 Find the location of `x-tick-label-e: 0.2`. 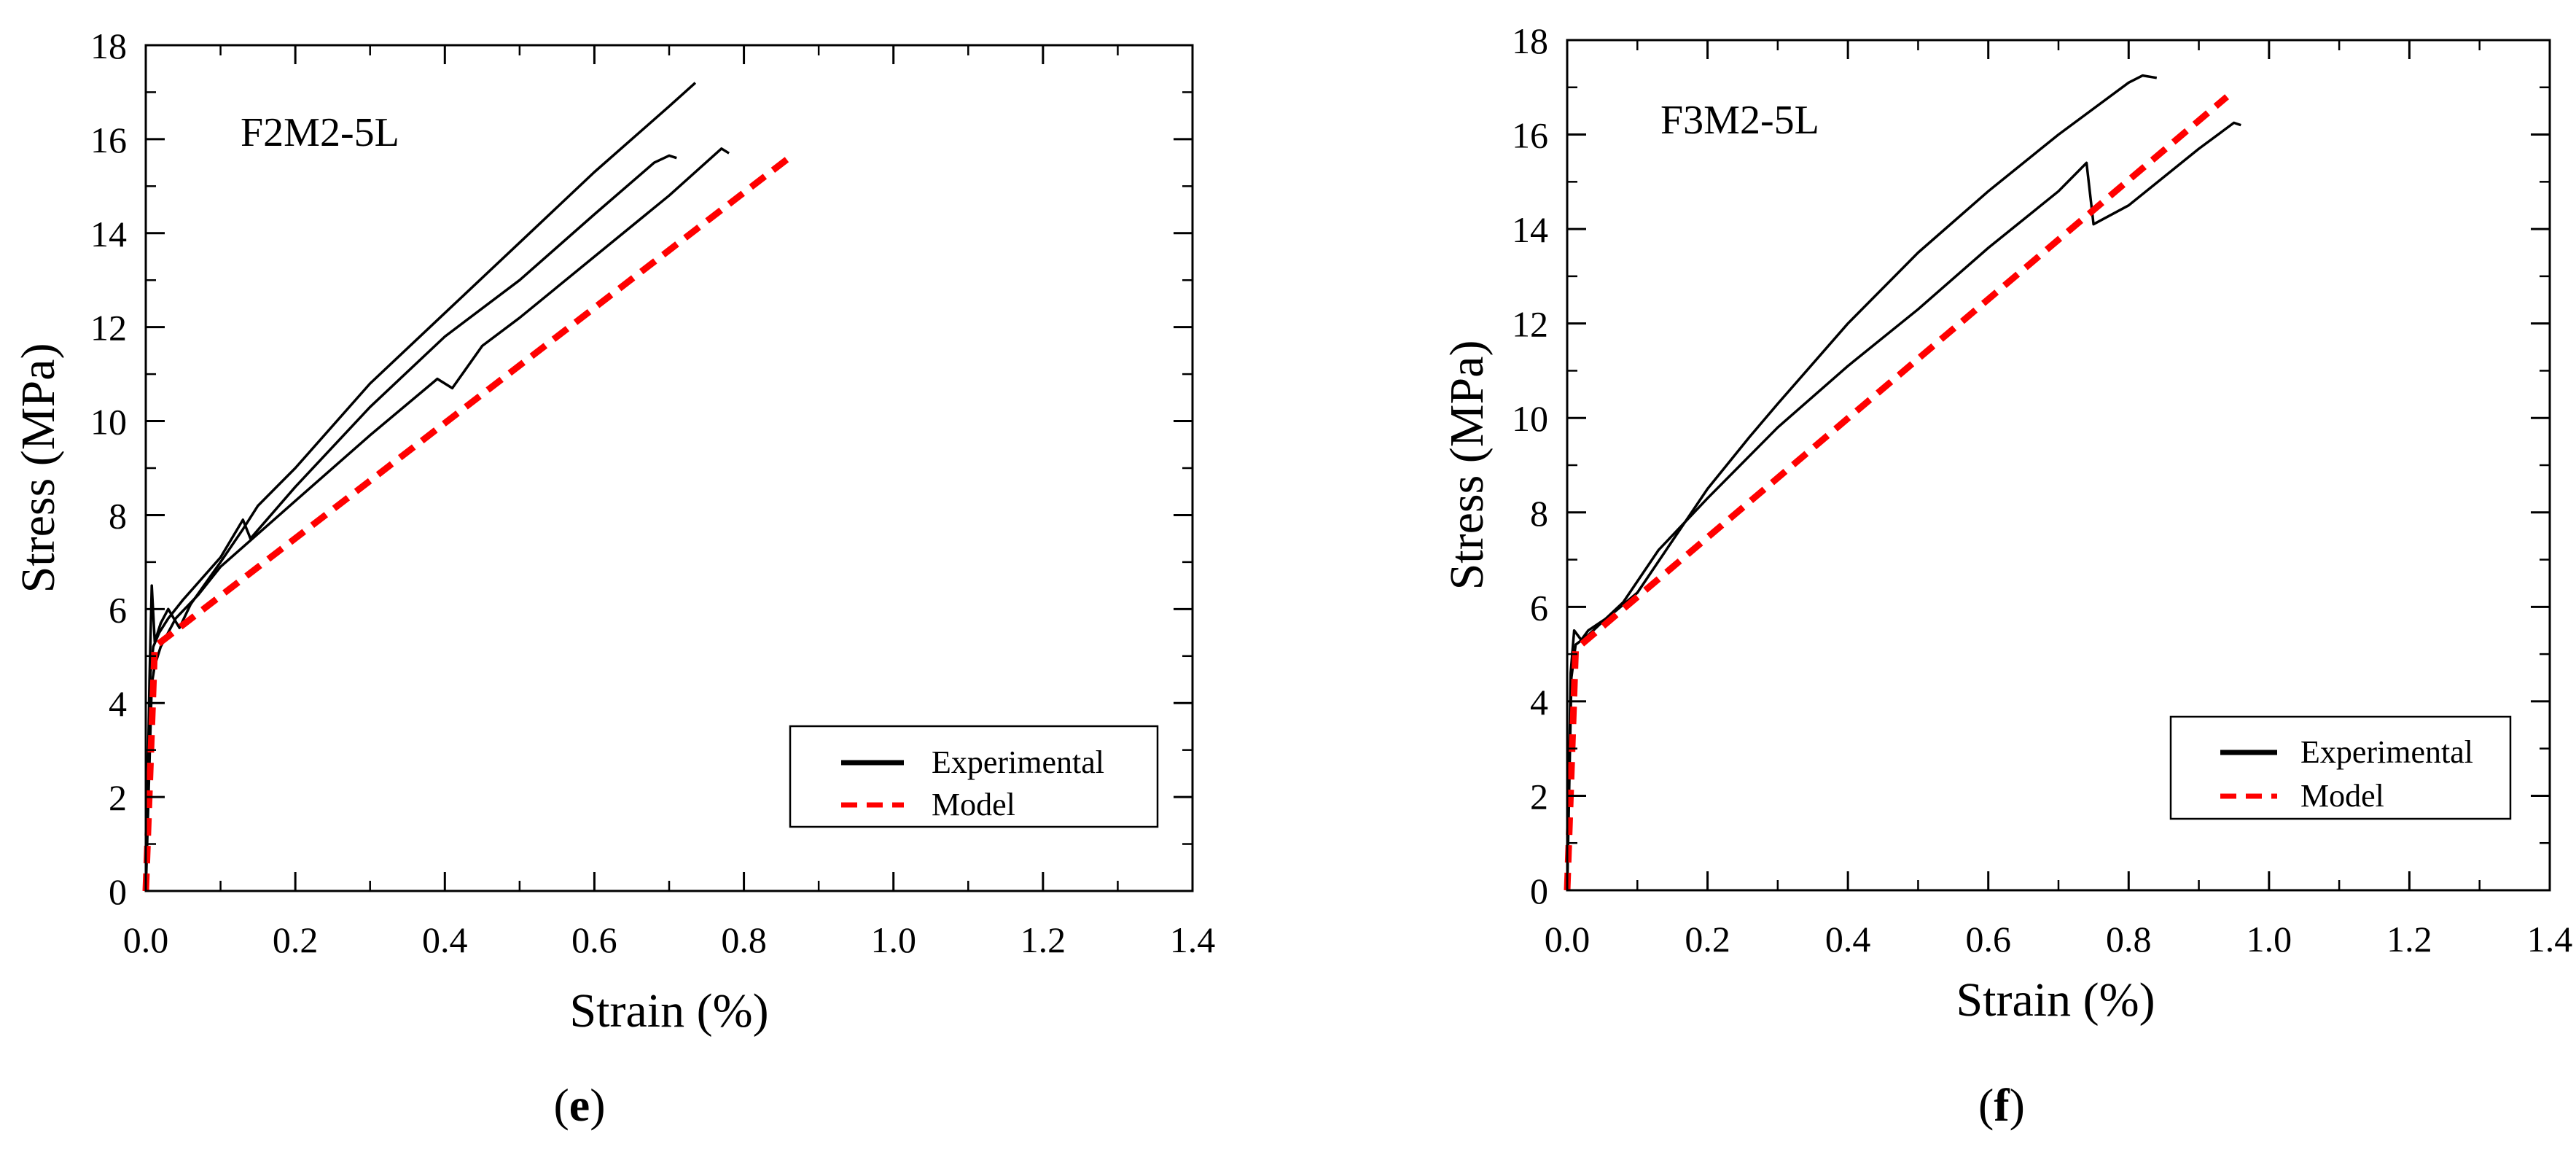

x-tick-label-e: 0.2 is located at coordinates (296, 939).